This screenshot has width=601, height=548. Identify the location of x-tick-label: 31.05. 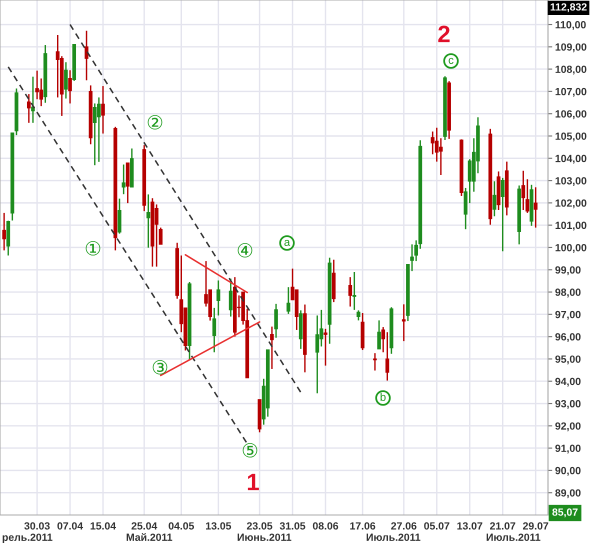
(293, 526).